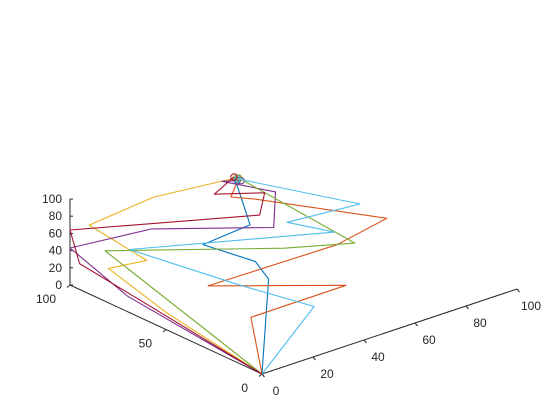  What do you see at coordinates (58, 285) in the screenshot?
I see `z-tick-label: 0` at bounding box center [58, 285].